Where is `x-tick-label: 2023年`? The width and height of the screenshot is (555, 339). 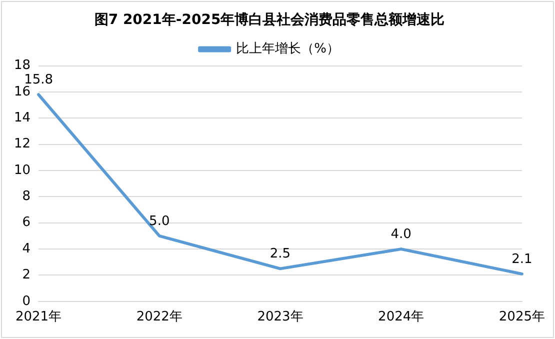
x-tick-label: 2023年 is located at coordinates (280, 317).